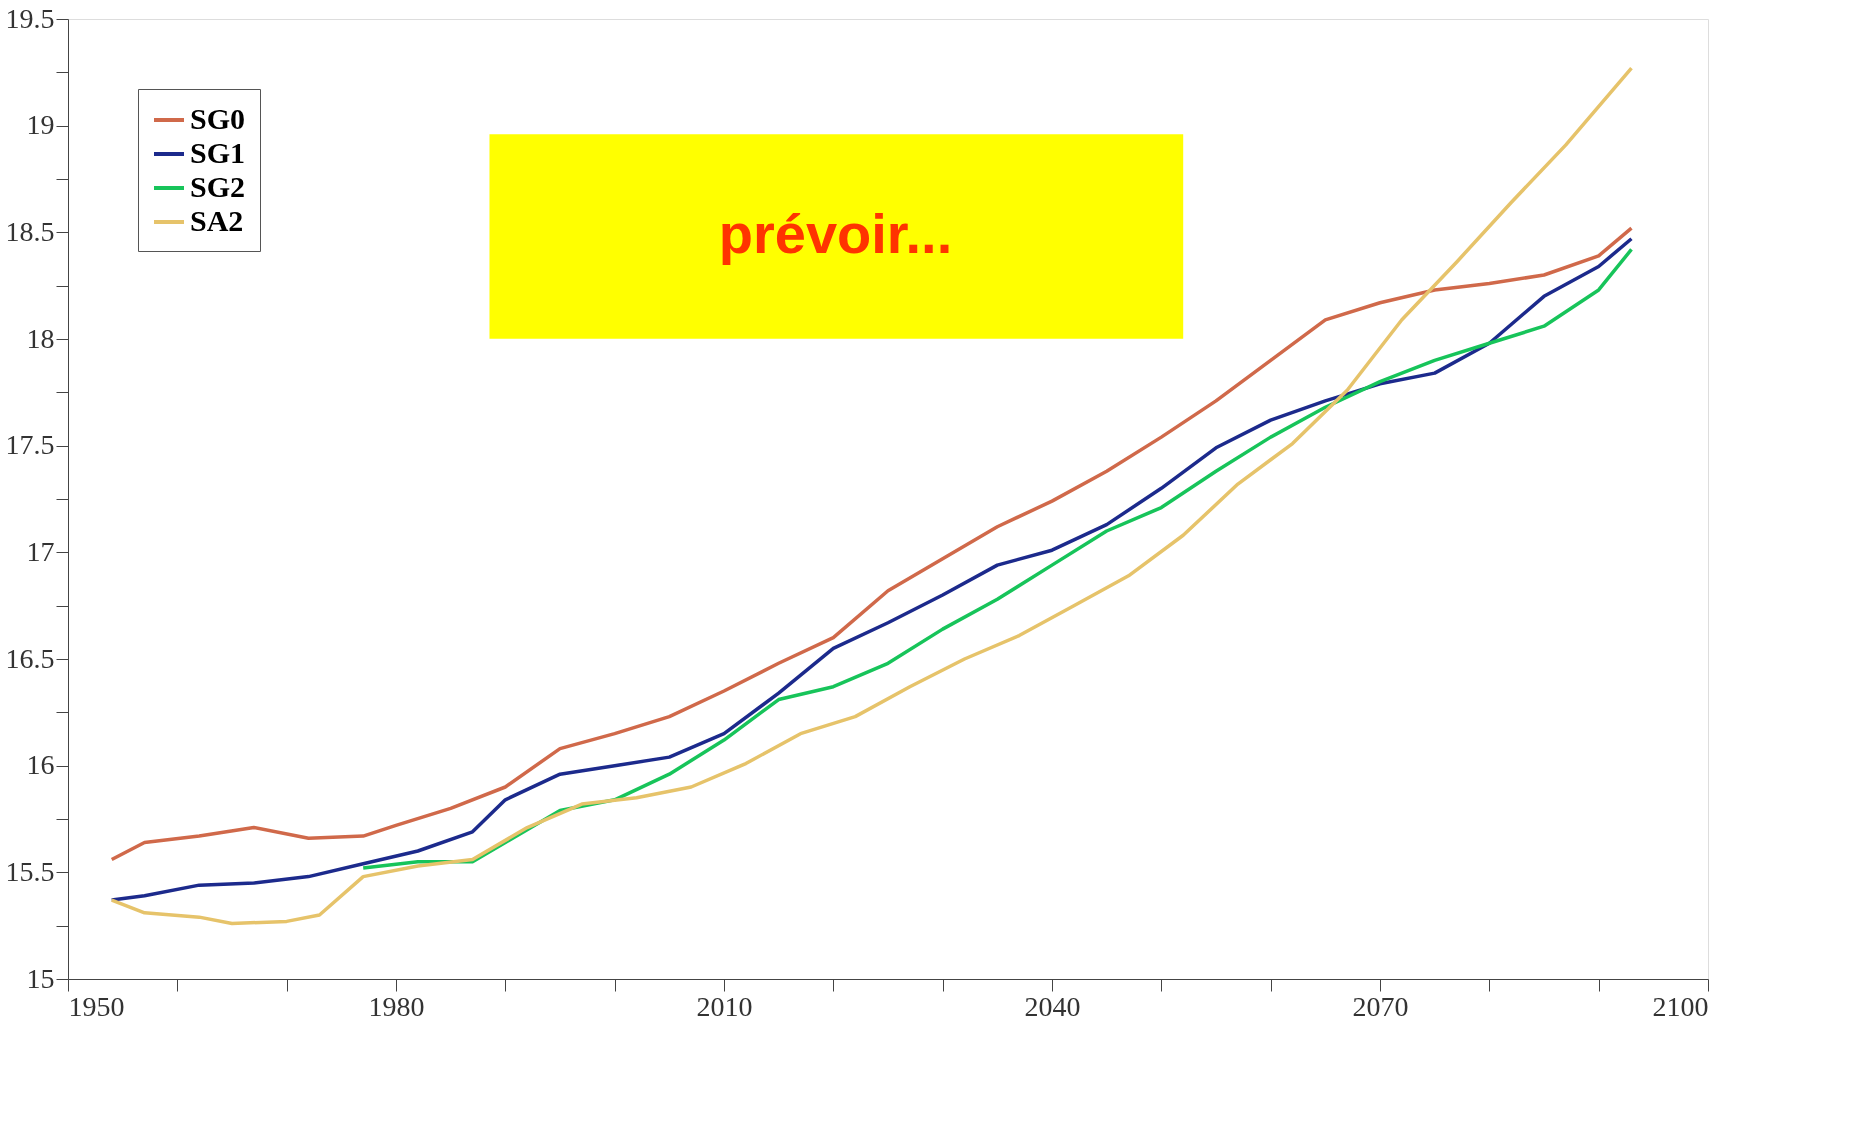 The width and height of the screenshot is (1865, 1121). I want to click on x-tick-label: 2070, so click(1380, 1006).